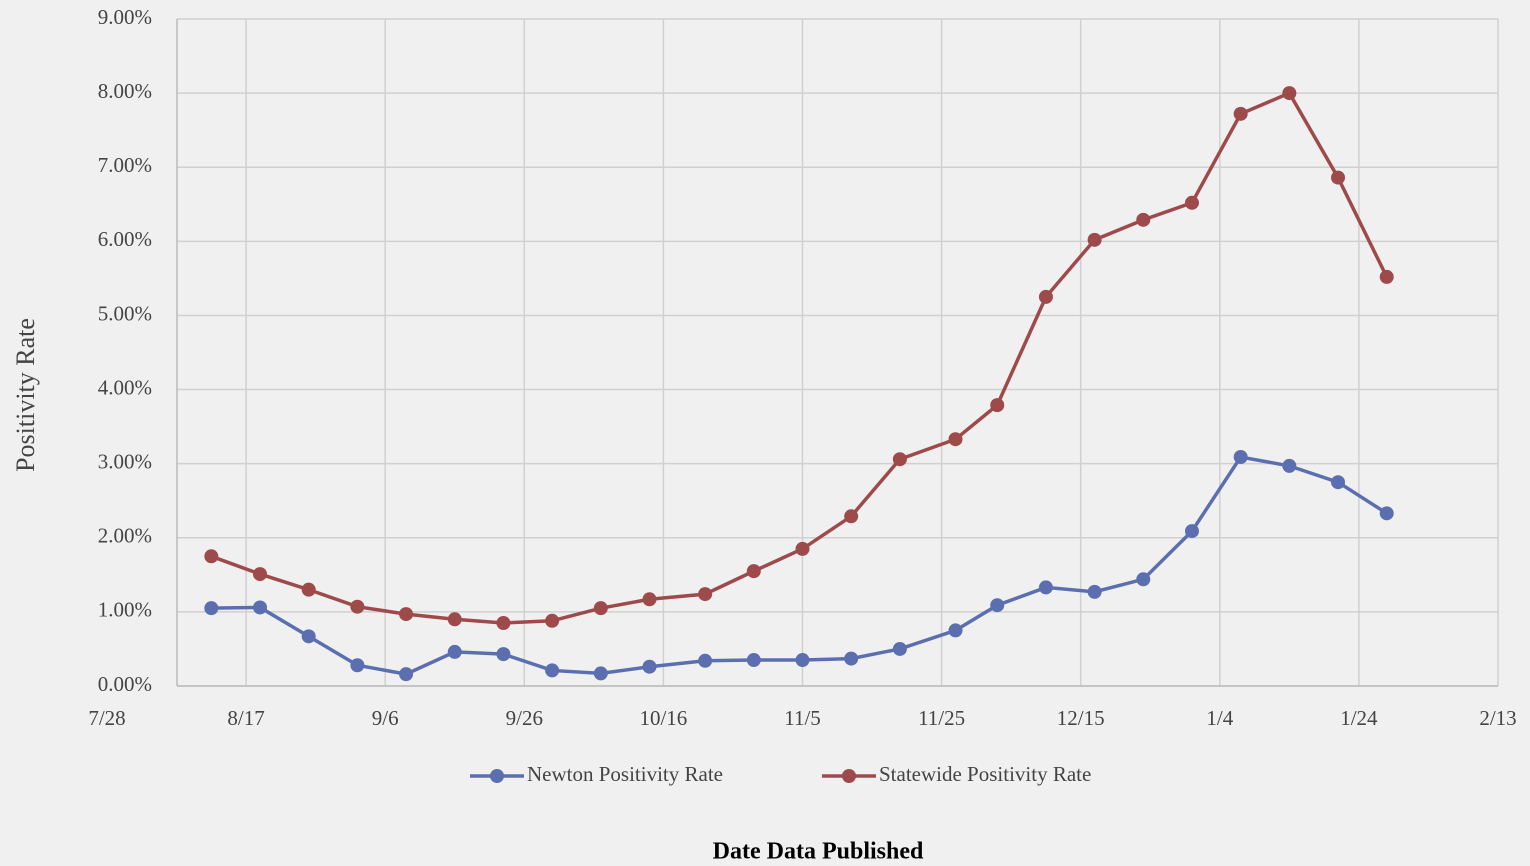  I want to click on x-tick-label: 1/4, so click(1219, 718).